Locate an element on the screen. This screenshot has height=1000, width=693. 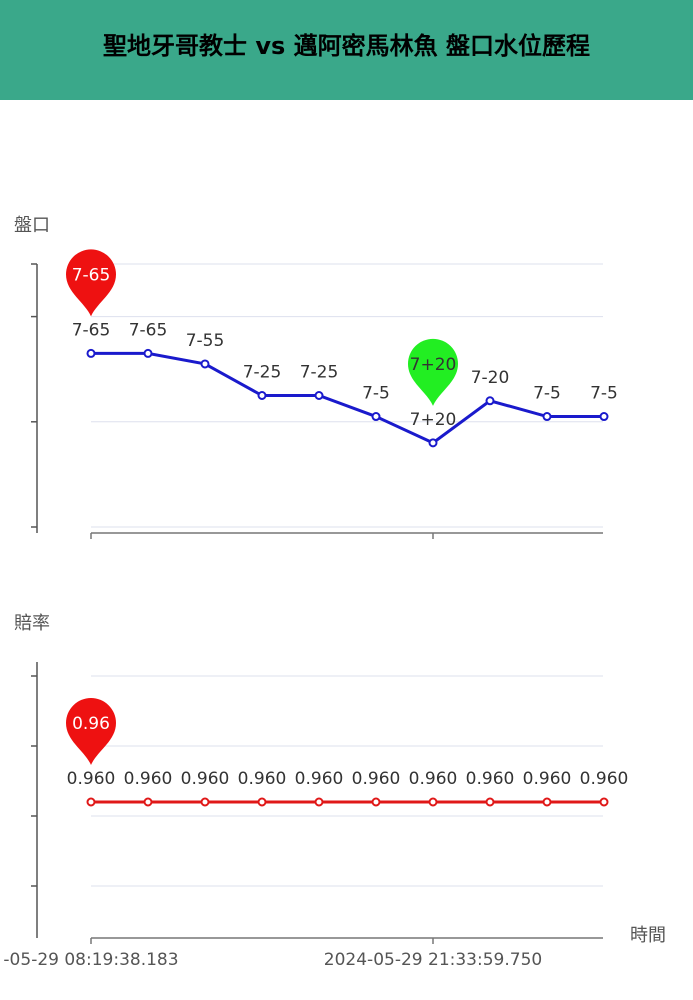
header: 聖地牙哥教士 vs 邁阿密馬林魚 盤口水位歷程 is located at coordinates (346, 50).